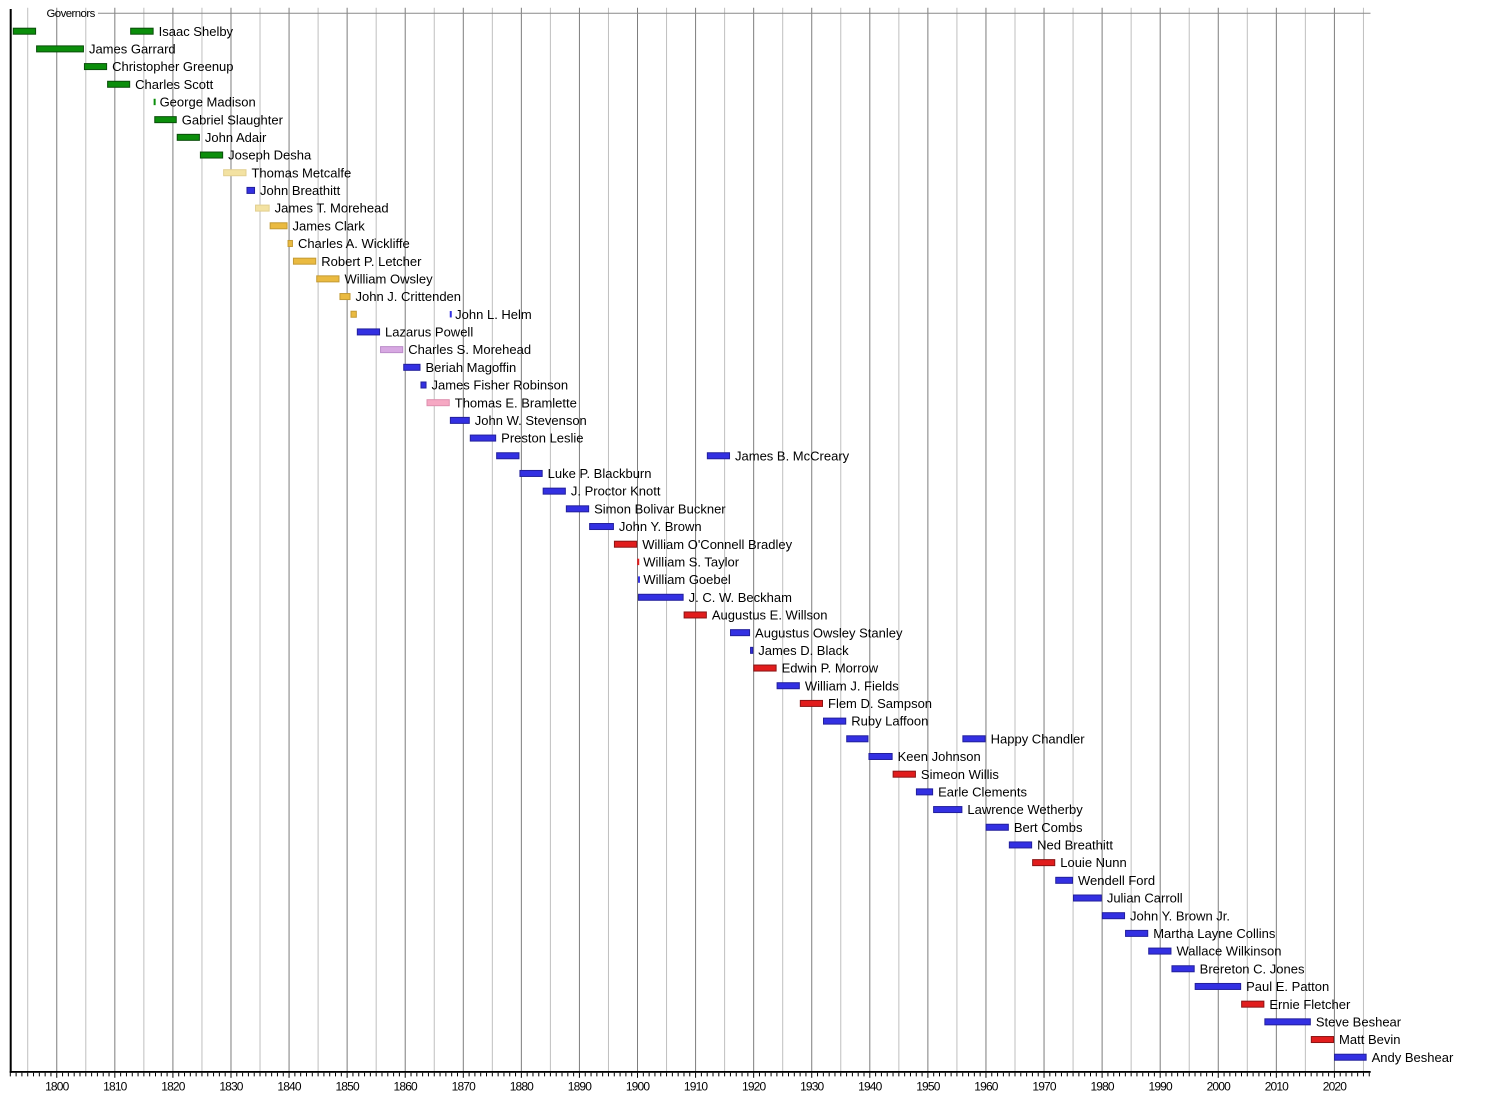 This screenshot has height=1097, width=1500. I want to click on svg-text: James Garrard, so click(132, 48).